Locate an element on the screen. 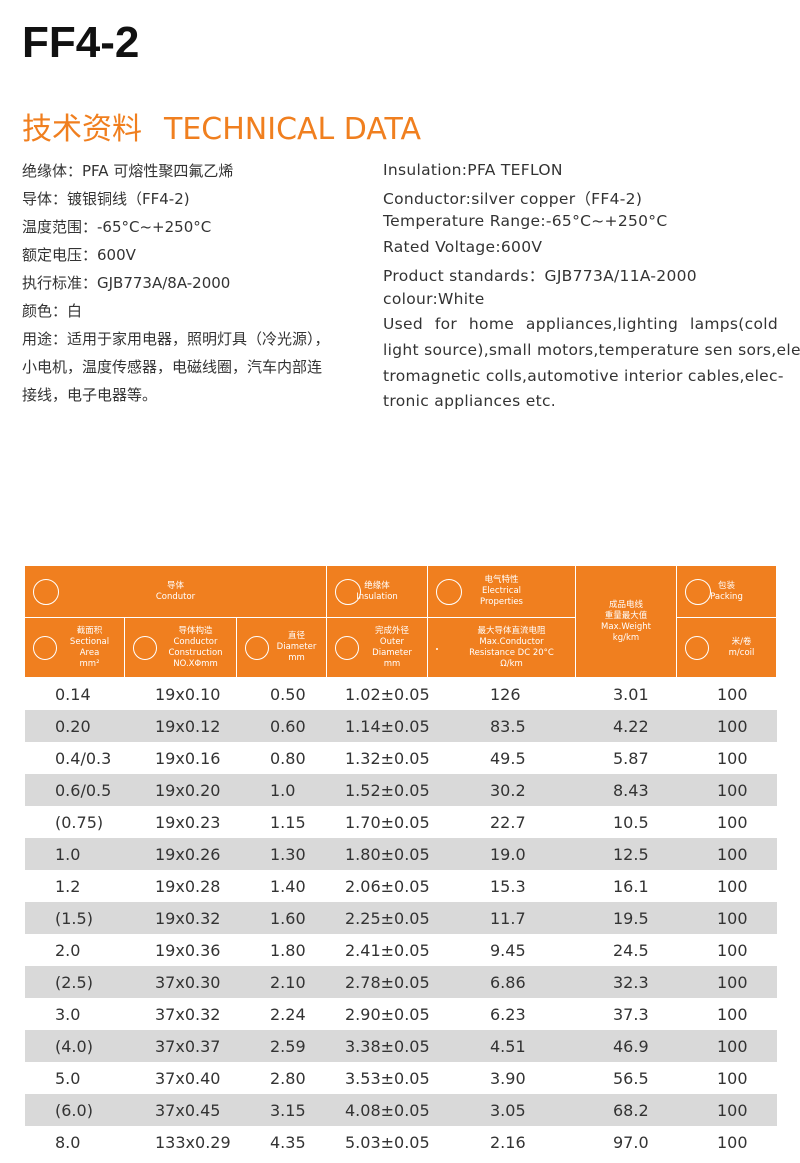  header-line: Properties is located at coordinates (501, 602).